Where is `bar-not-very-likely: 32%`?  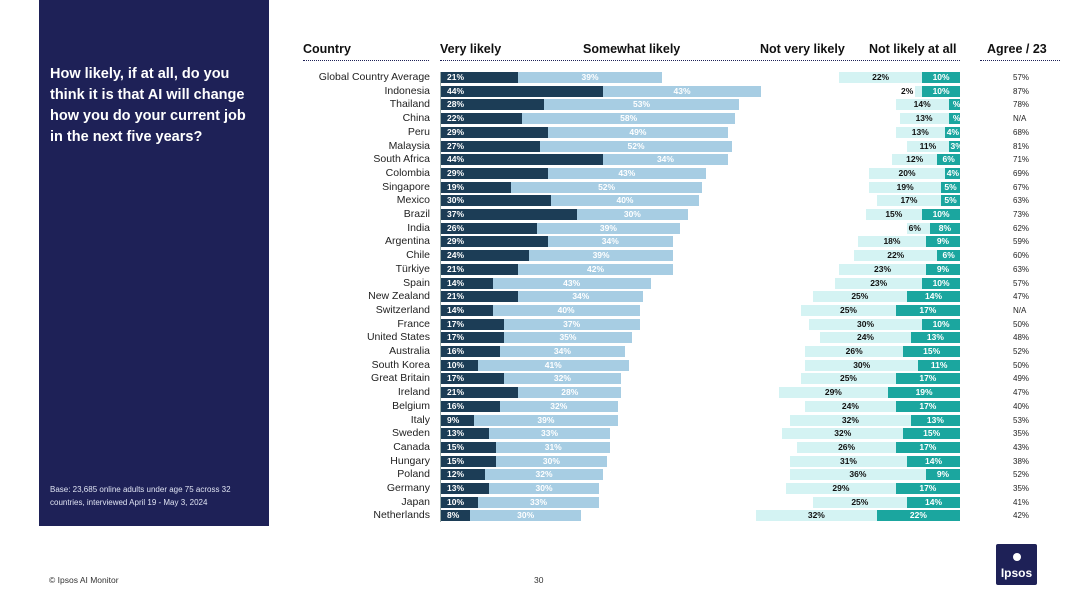 bar-not-very-likely: 32% is located at coordinates (850, 420).